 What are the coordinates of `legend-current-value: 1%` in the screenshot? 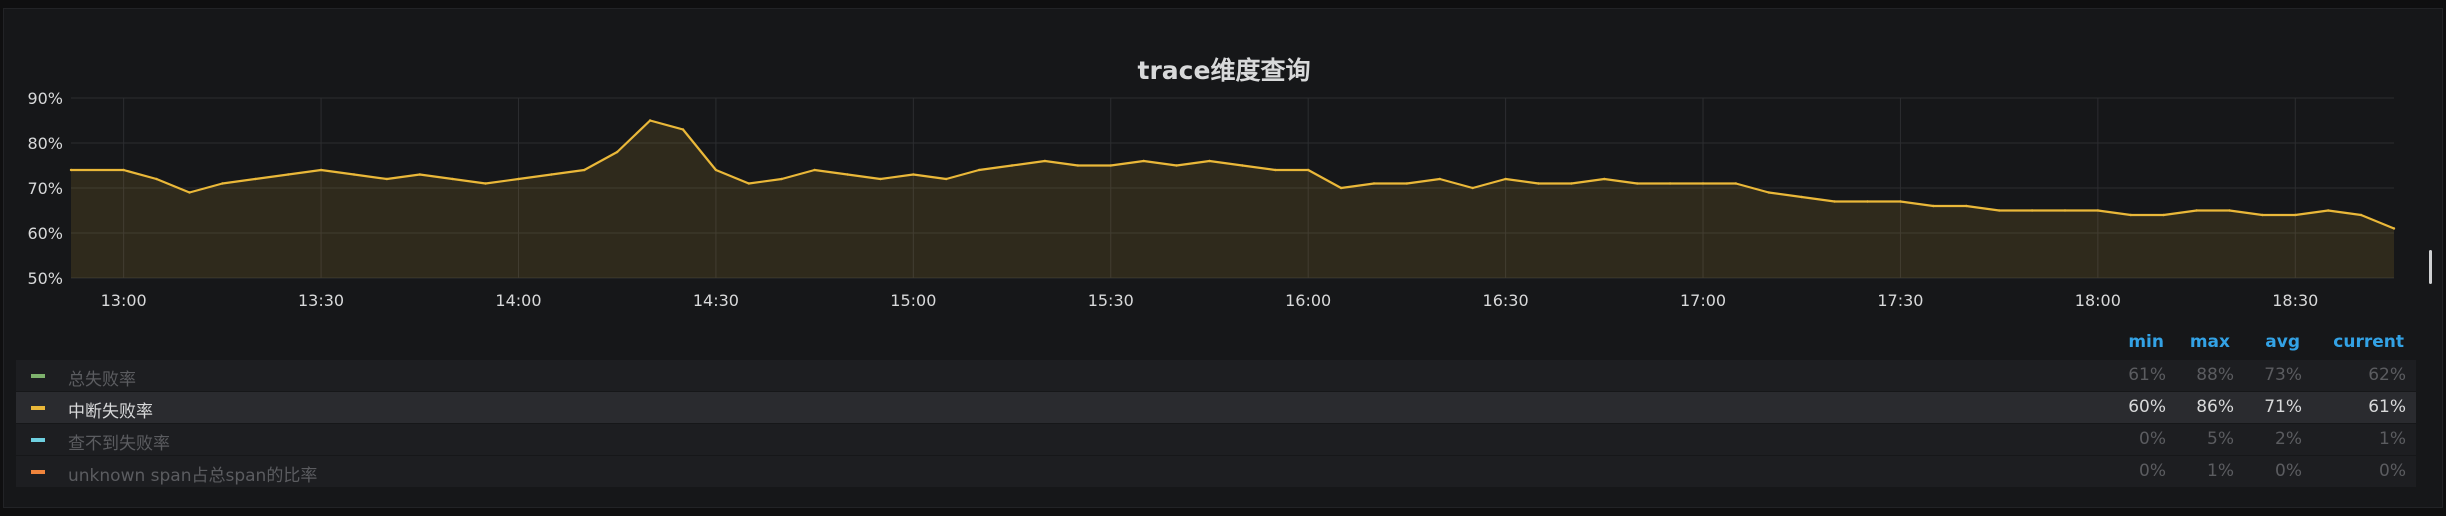 It's located at (2392, 439).